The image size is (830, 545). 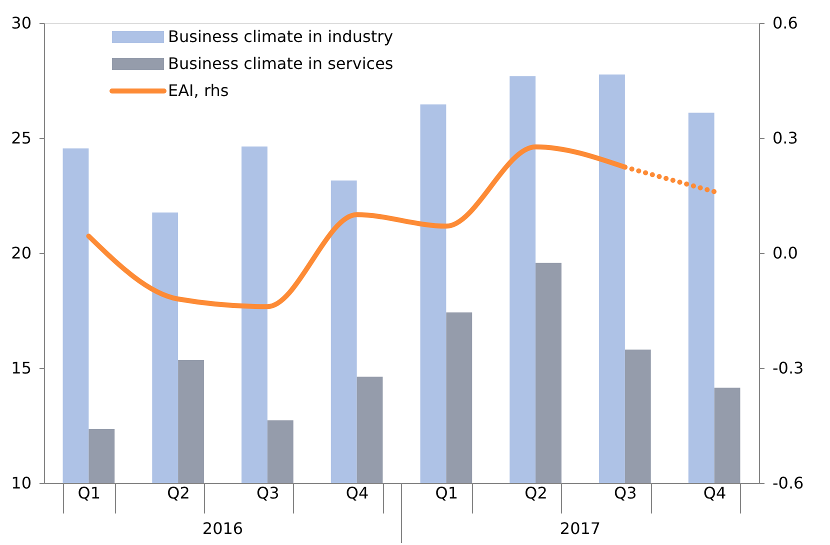 I want to click on y-tick-label: 10, so click(x=21, y=483).